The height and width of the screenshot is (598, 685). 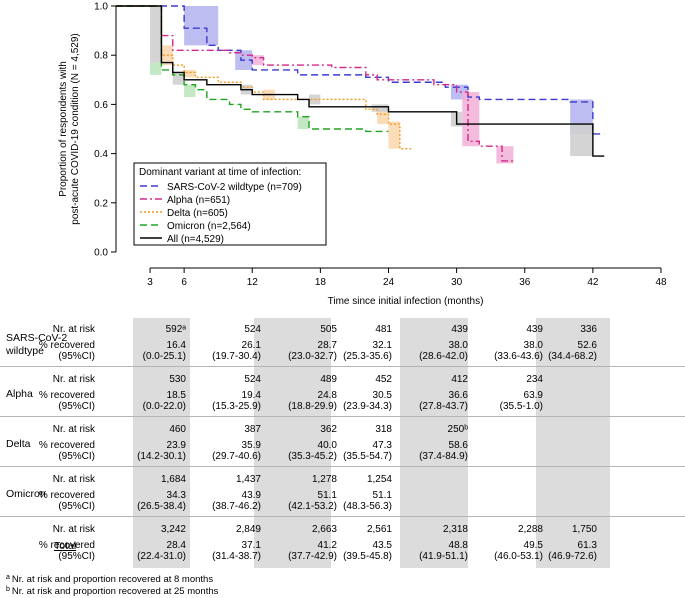 What do you see at coordinates (382, 495) in the screenshot?
I see `table-cell: 51.1` at bounding box center [382, 495].